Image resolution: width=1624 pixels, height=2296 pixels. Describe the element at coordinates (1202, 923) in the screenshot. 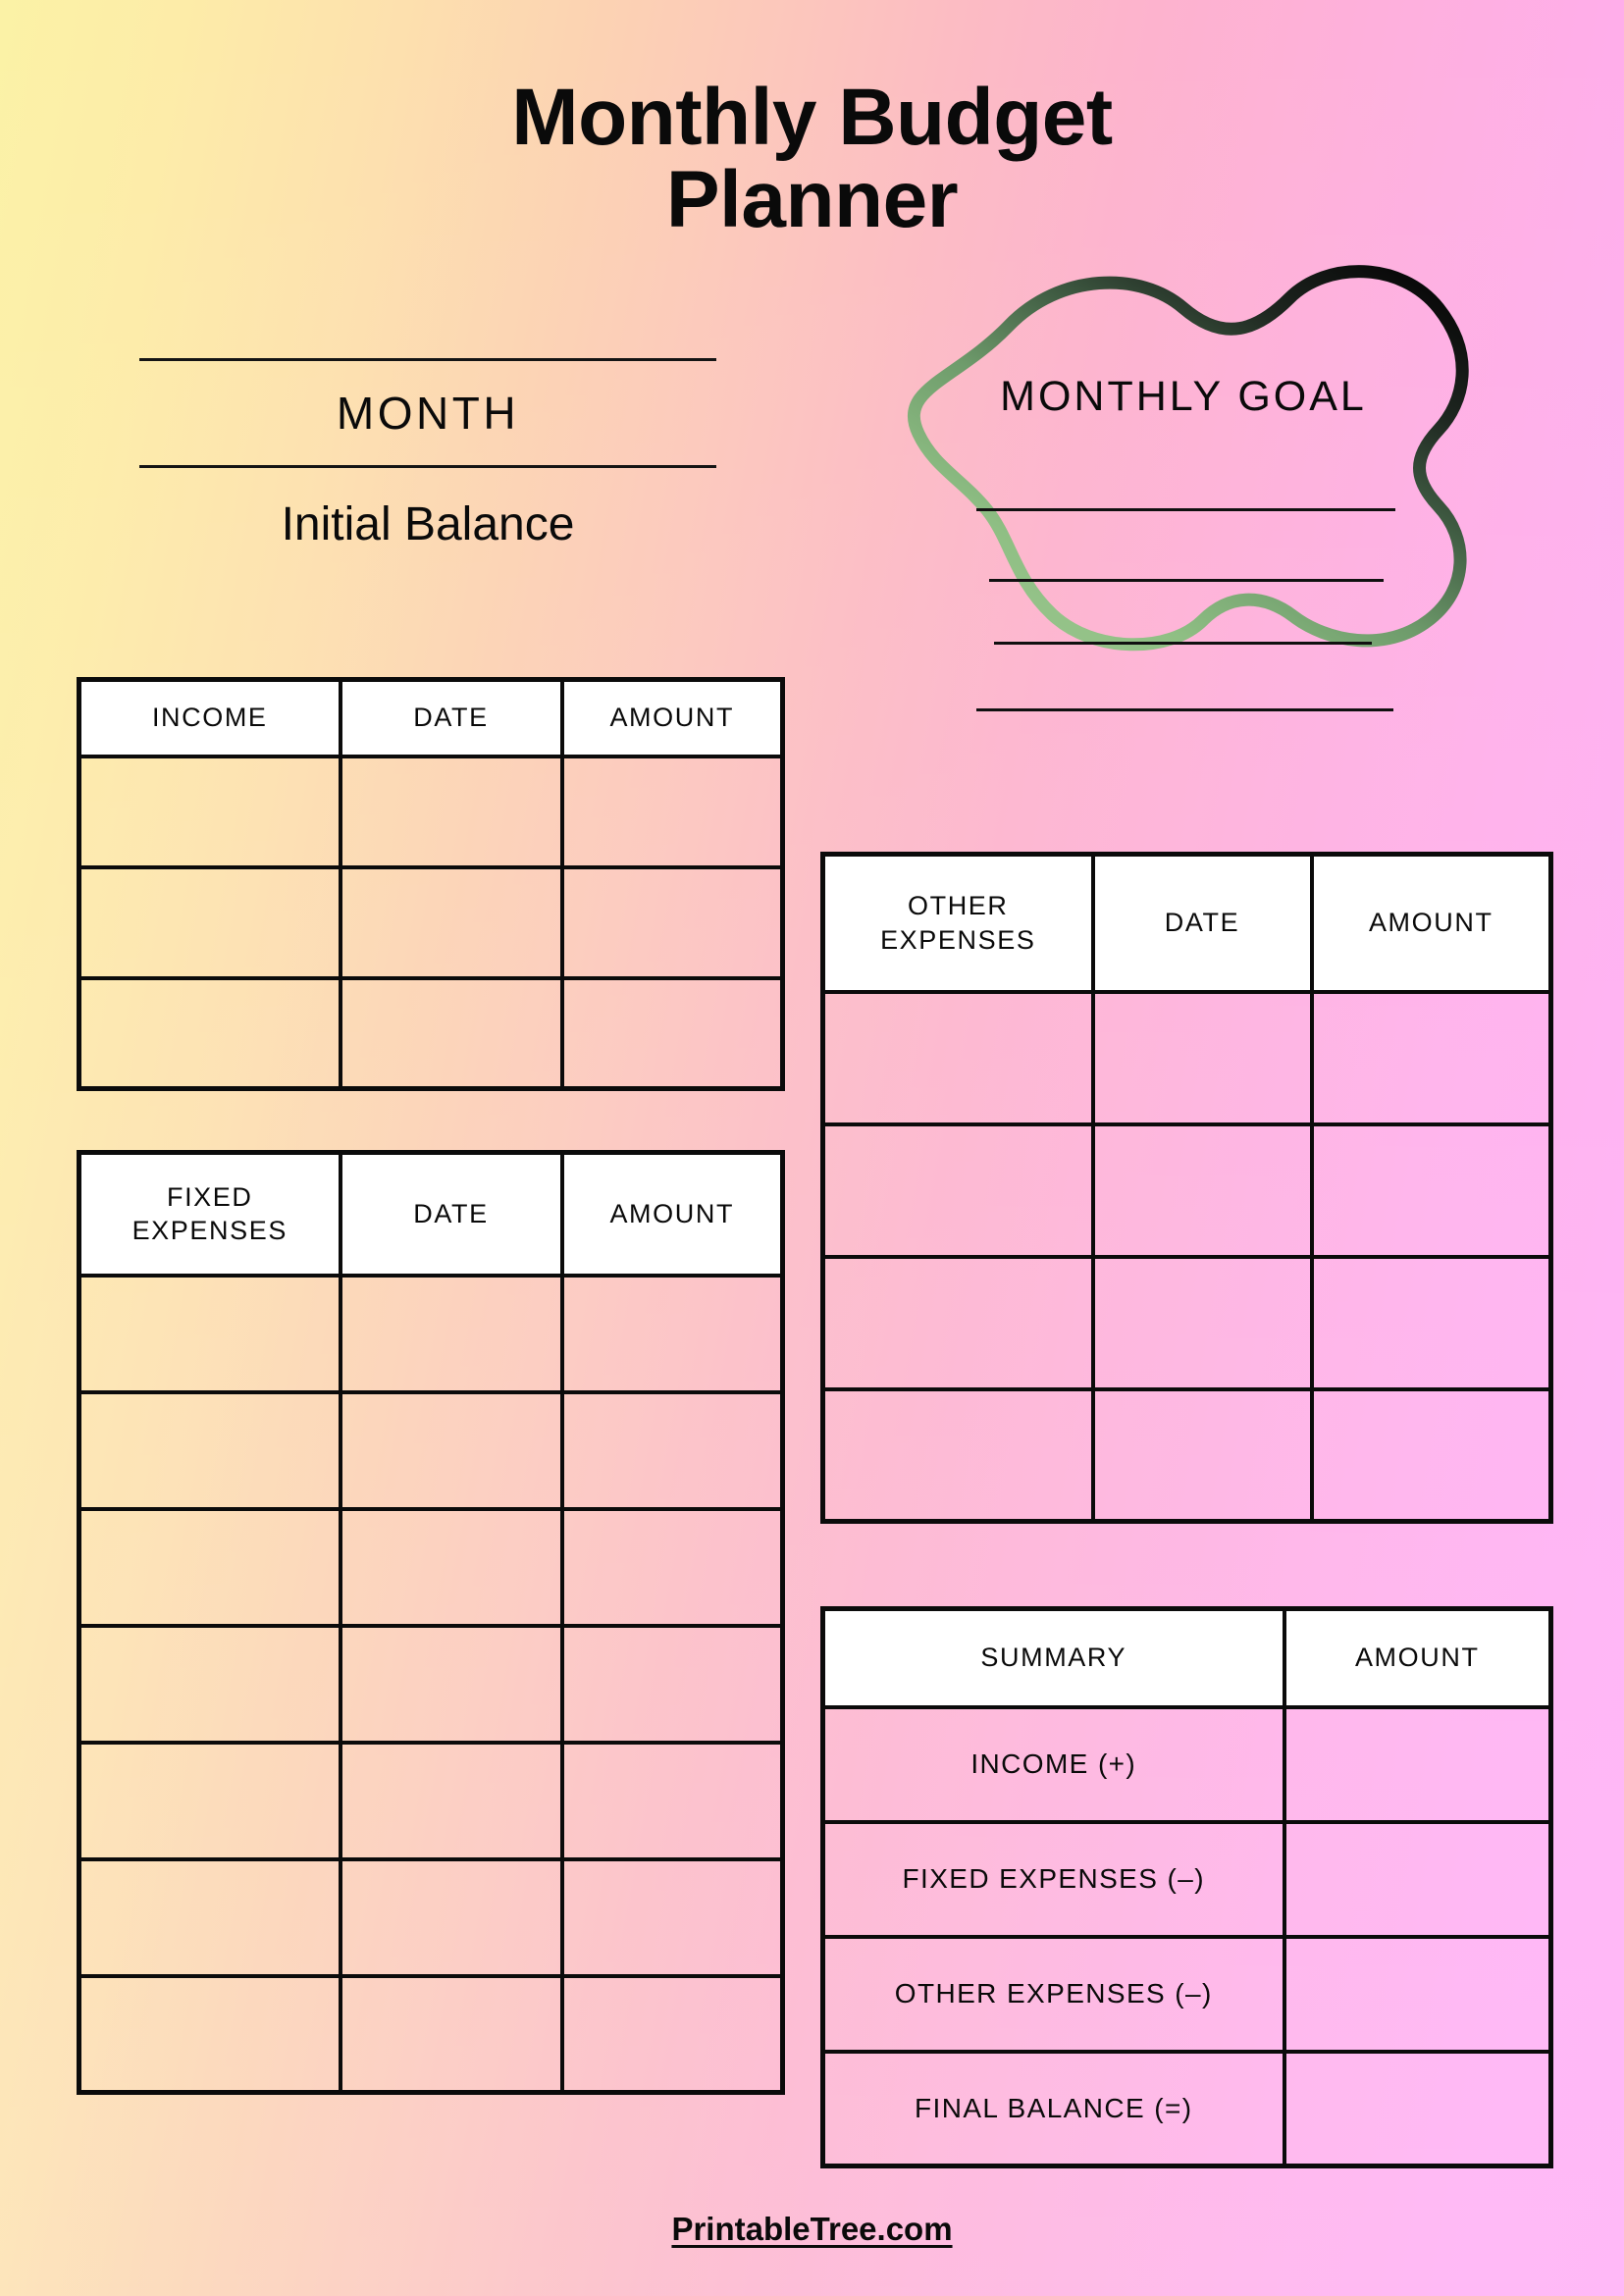

I see `other-expenses-header-date: DATE` at that location.